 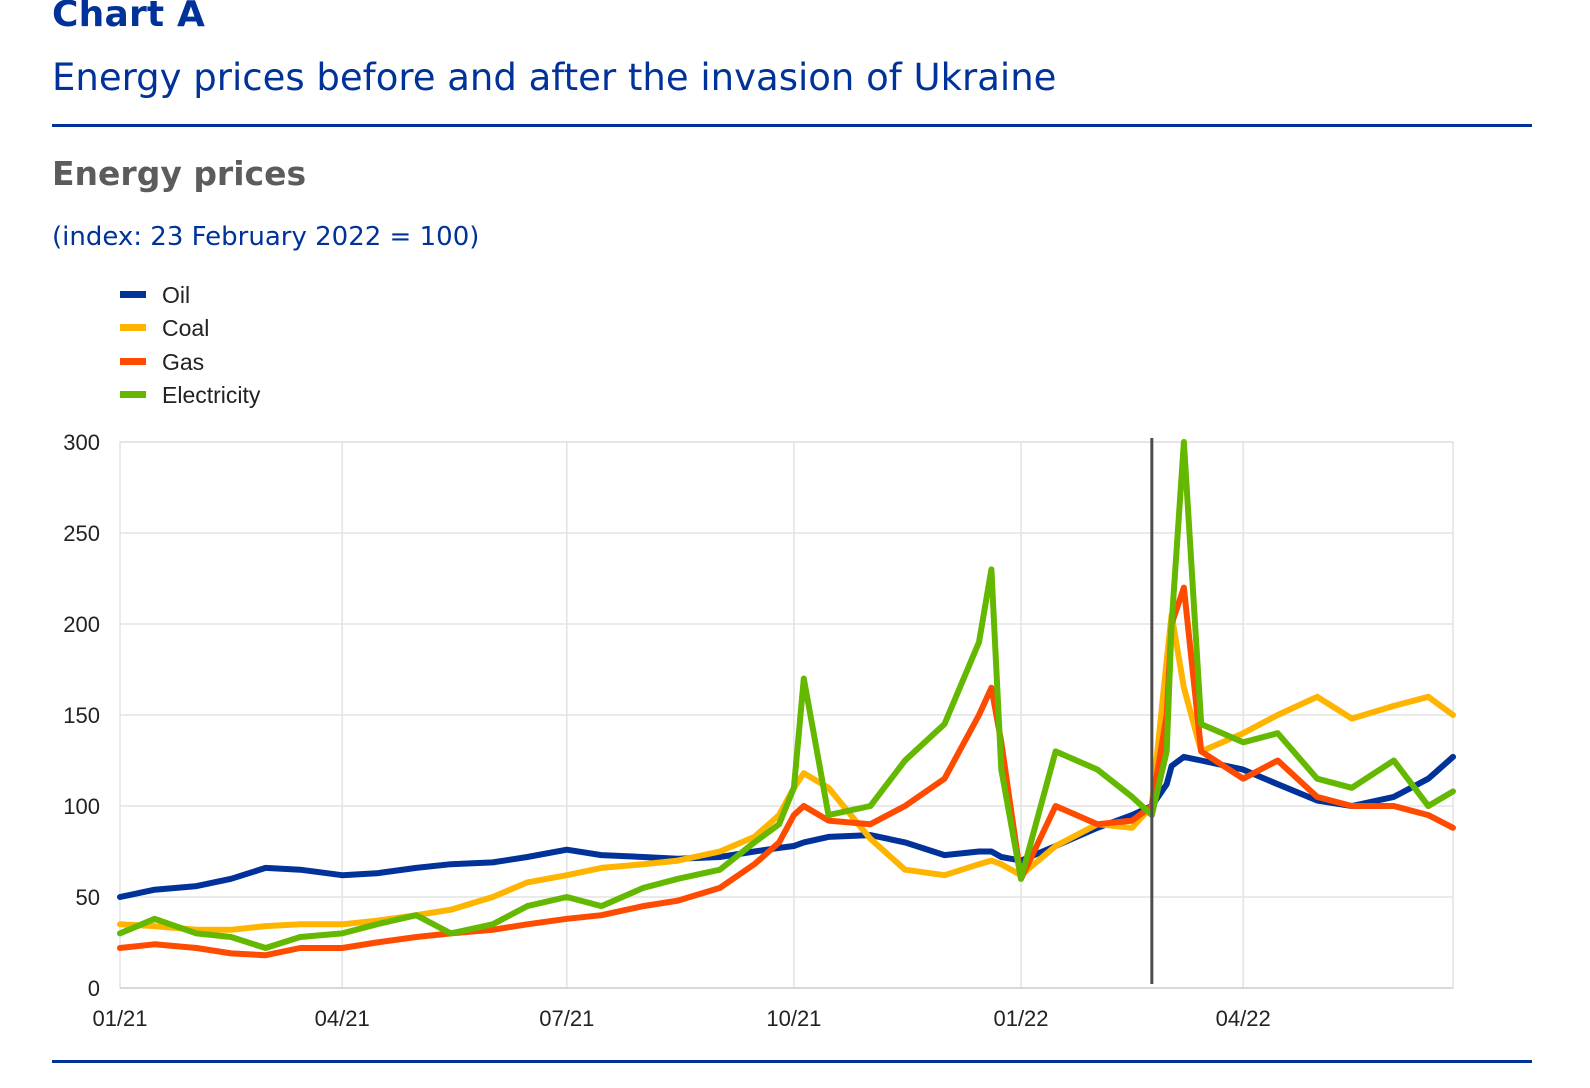 I want to click on y-tick-label-200: 200, so click(x=81, y=624).